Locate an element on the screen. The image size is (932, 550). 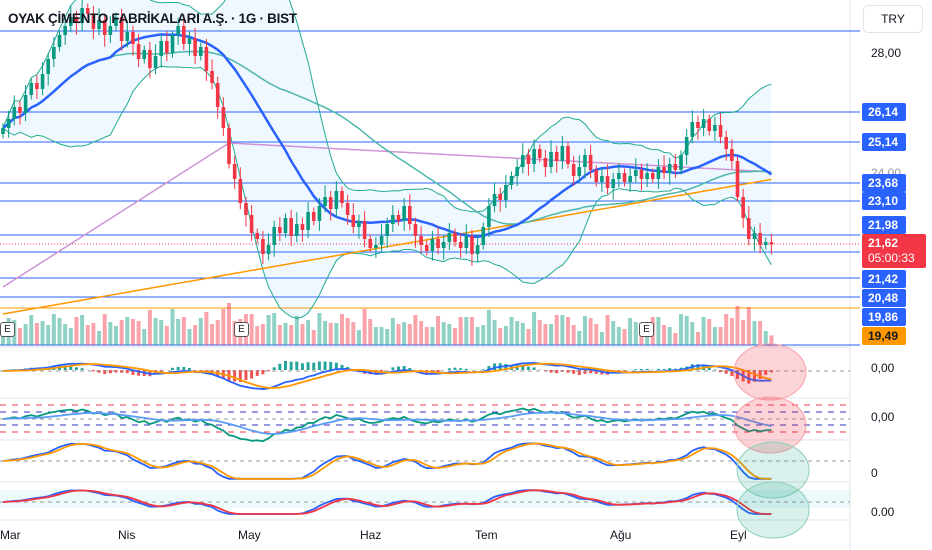
currency-button: TRY is located at coordinates (893, 19).